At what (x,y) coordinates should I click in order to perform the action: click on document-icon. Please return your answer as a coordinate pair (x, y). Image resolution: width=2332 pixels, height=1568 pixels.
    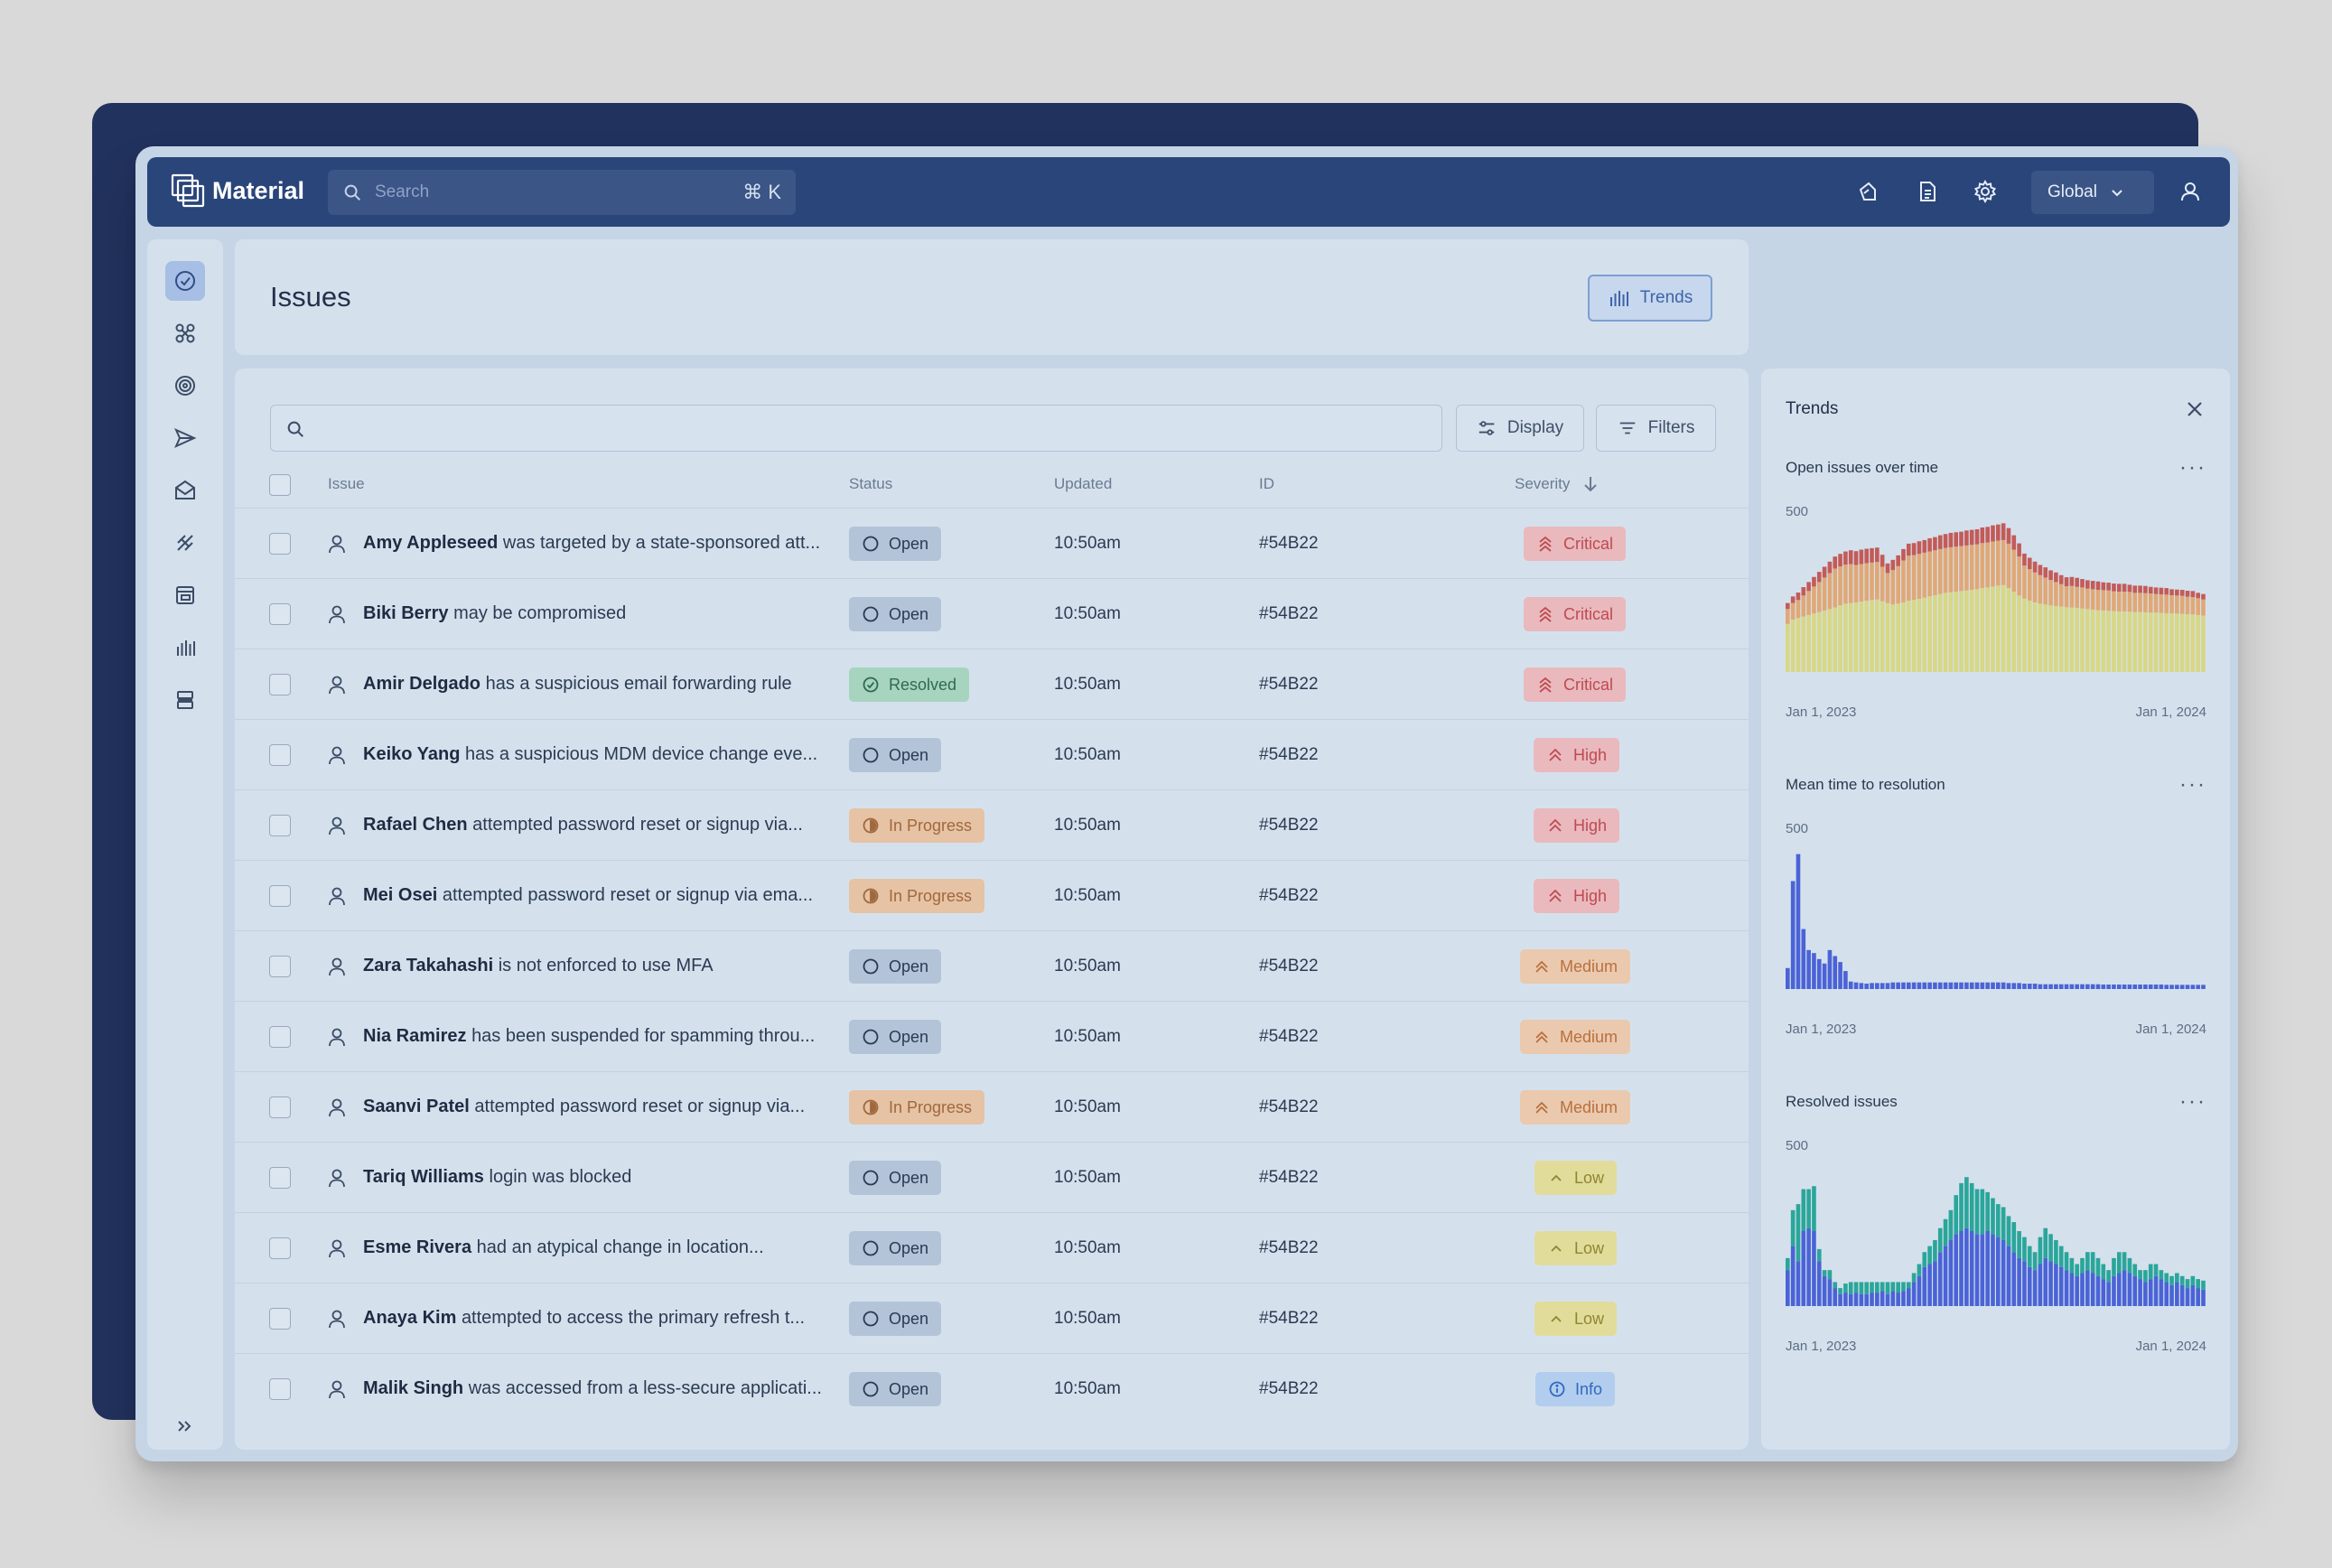
    Looking at the image, I should click on (1927, 192).